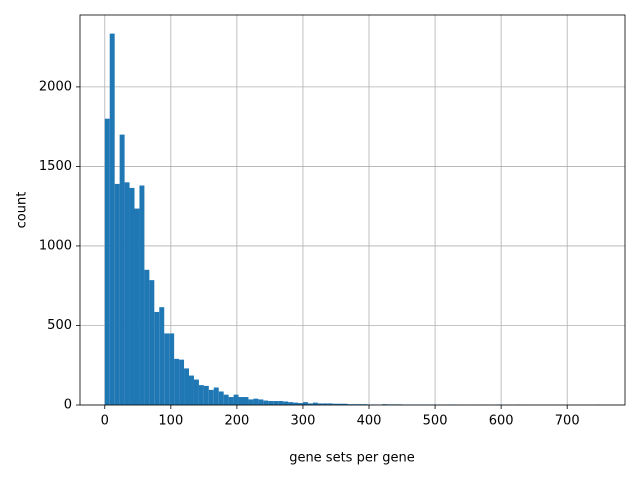 Image resolution: width=640 pixels, height=484 pixels. Describe the element at coordinates (22, 210) in the screenshot. I see `y-axis-label: count` at that location.